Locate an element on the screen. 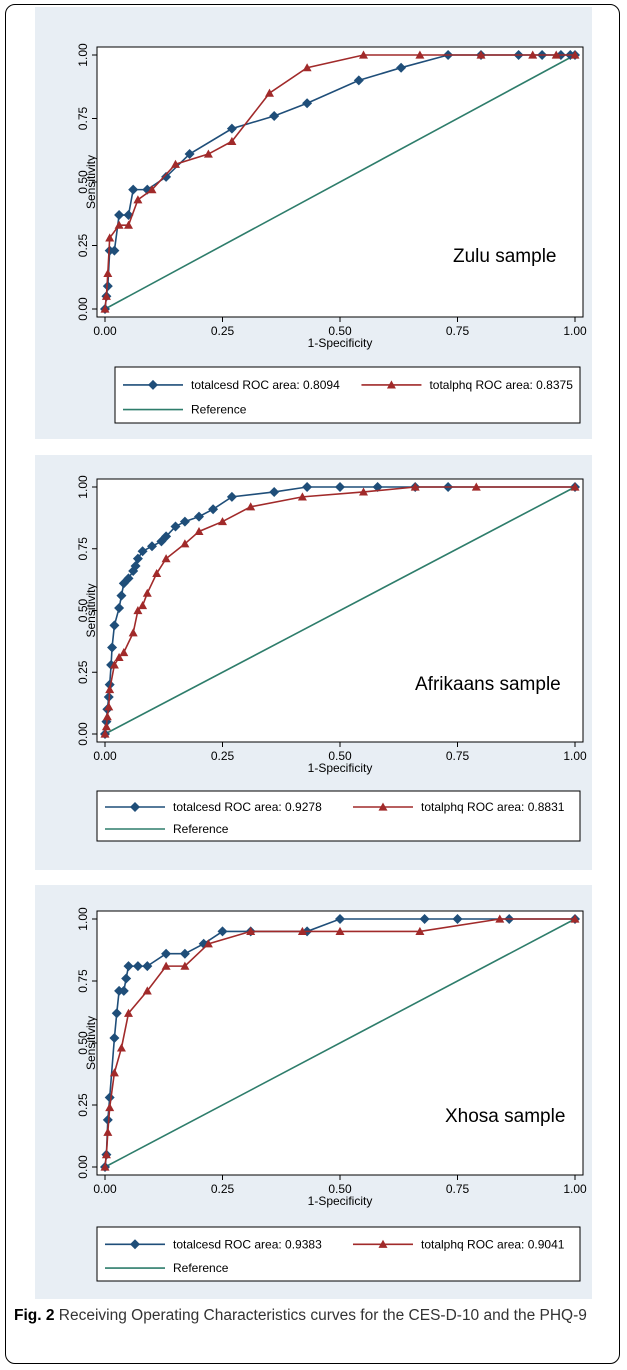 This screenshot has width=627, height=1370. series-line-reference is located at coordinates (340, 182).